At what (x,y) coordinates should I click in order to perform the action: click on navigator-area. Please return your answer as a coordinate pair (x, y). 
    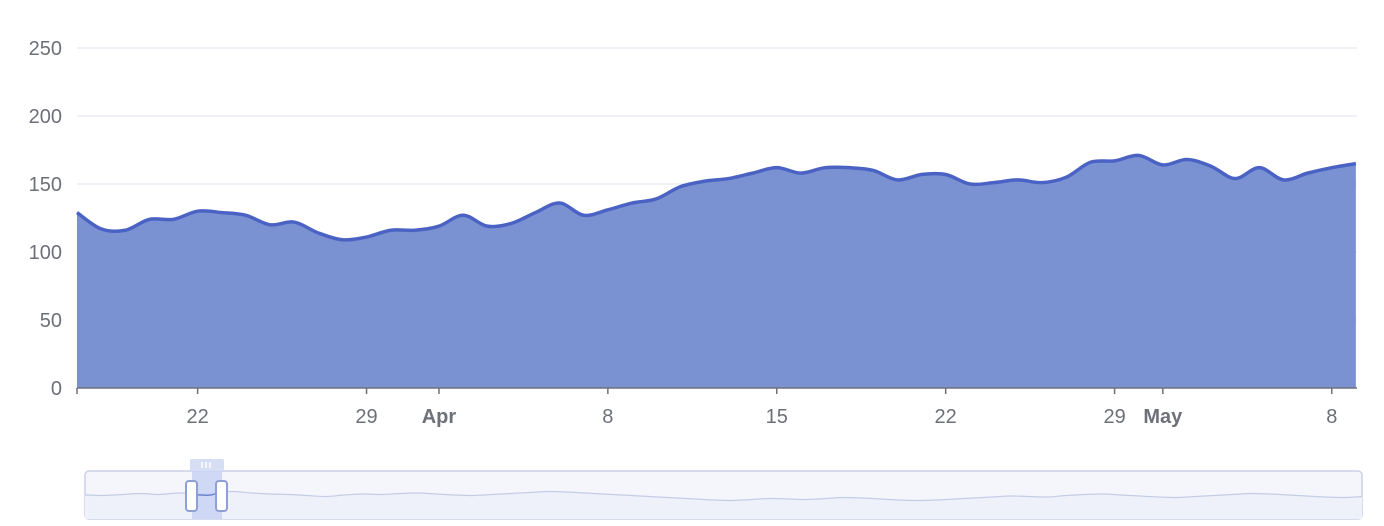
    Looking at the image, I should click on (723, 505).